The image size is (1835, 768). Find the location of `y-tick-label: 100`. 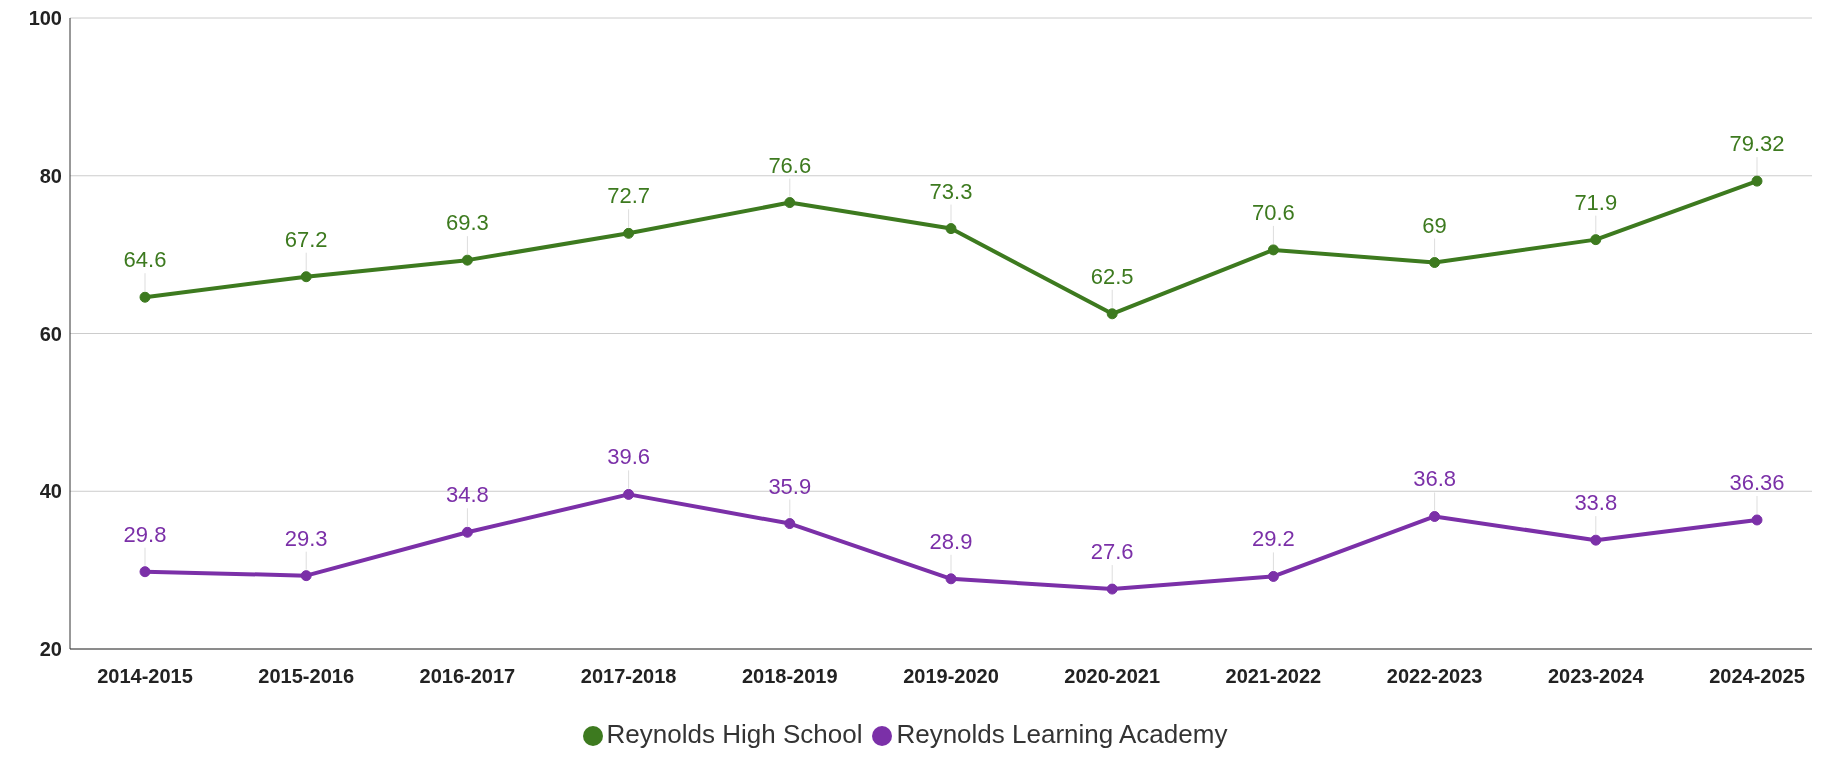

y-tick-label: 100 is located at coordinates (45, 18).